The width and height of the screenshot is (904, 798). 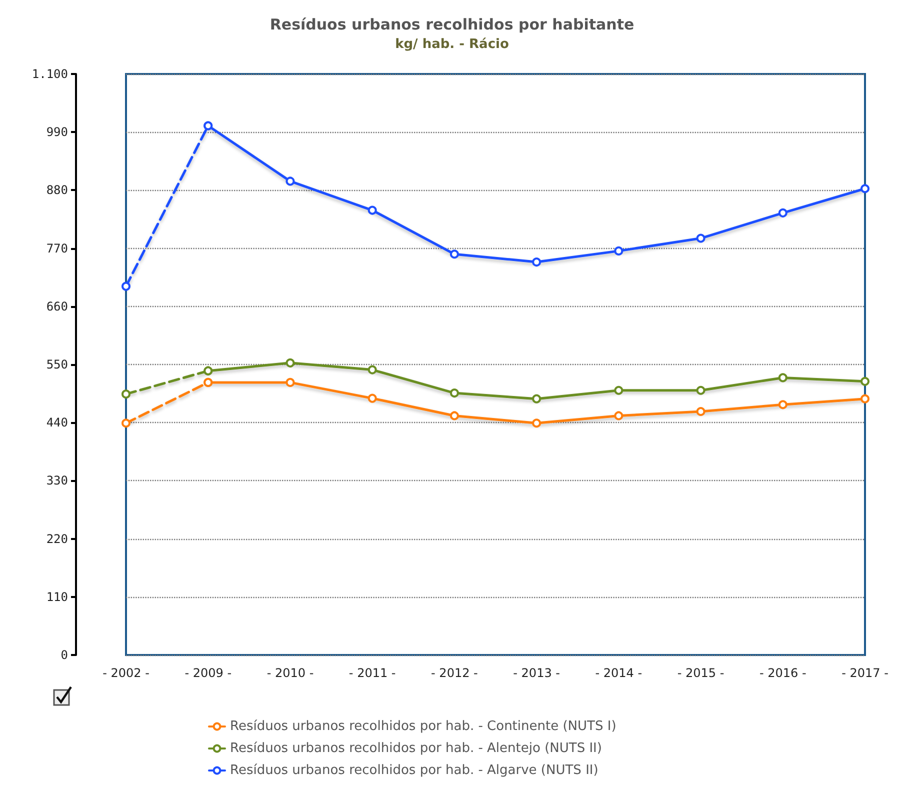 I want to click on y-tick-label: 0, so click(x=64, y=655).